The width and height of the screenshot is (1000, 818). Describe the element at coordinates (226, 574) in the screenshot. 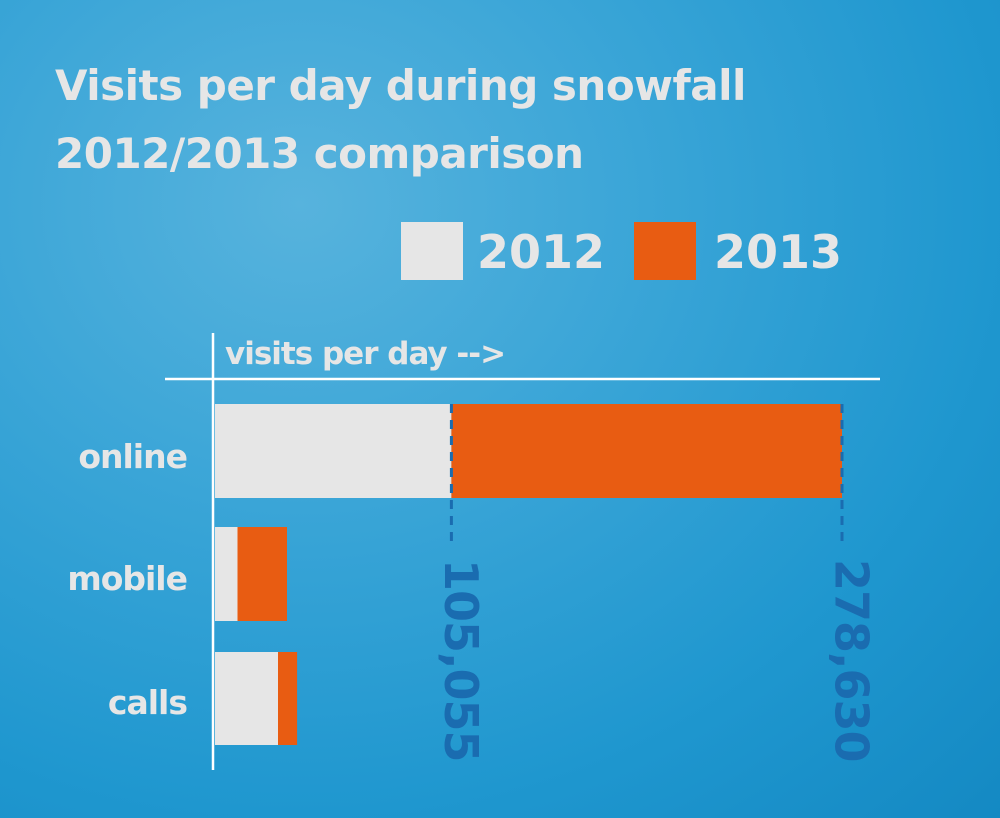

I see `bar-mobile-2012` at that location.